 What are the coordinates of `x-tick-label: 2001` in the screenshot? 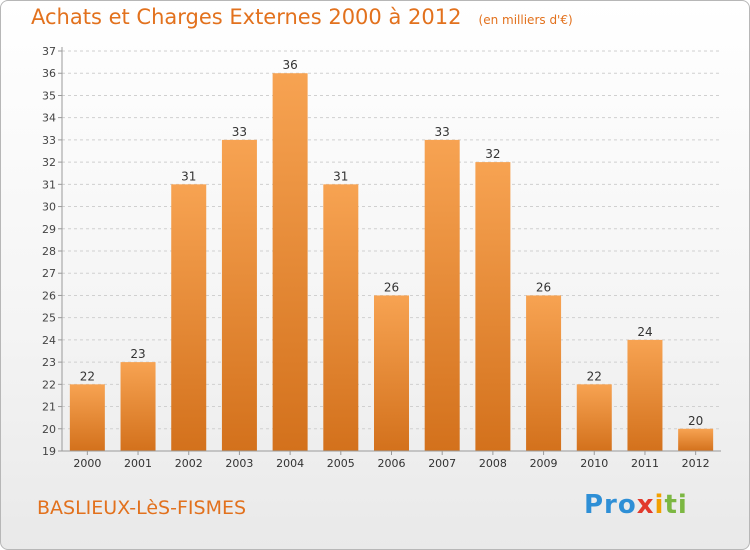 It's located at (138, 463).